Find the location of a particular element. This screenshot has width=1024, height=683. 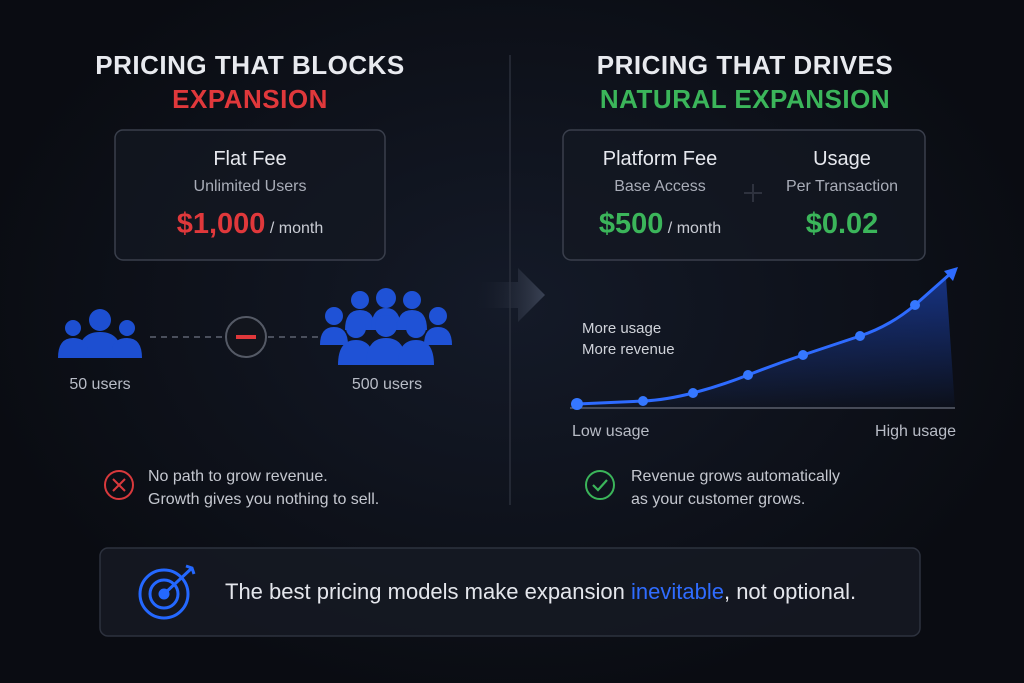

note-line: Growth gives you nothing to sell. is located at coordinates (264, 499).